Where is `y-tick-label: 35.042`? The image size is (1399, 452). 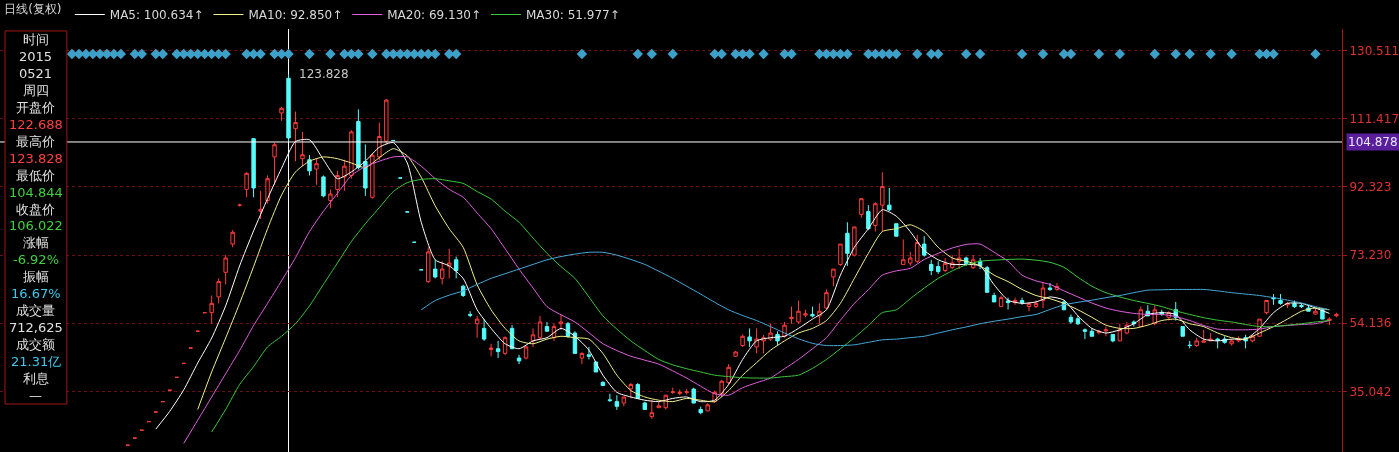
y-tick-label: 35.042 is located at coordinates (1370, 391).